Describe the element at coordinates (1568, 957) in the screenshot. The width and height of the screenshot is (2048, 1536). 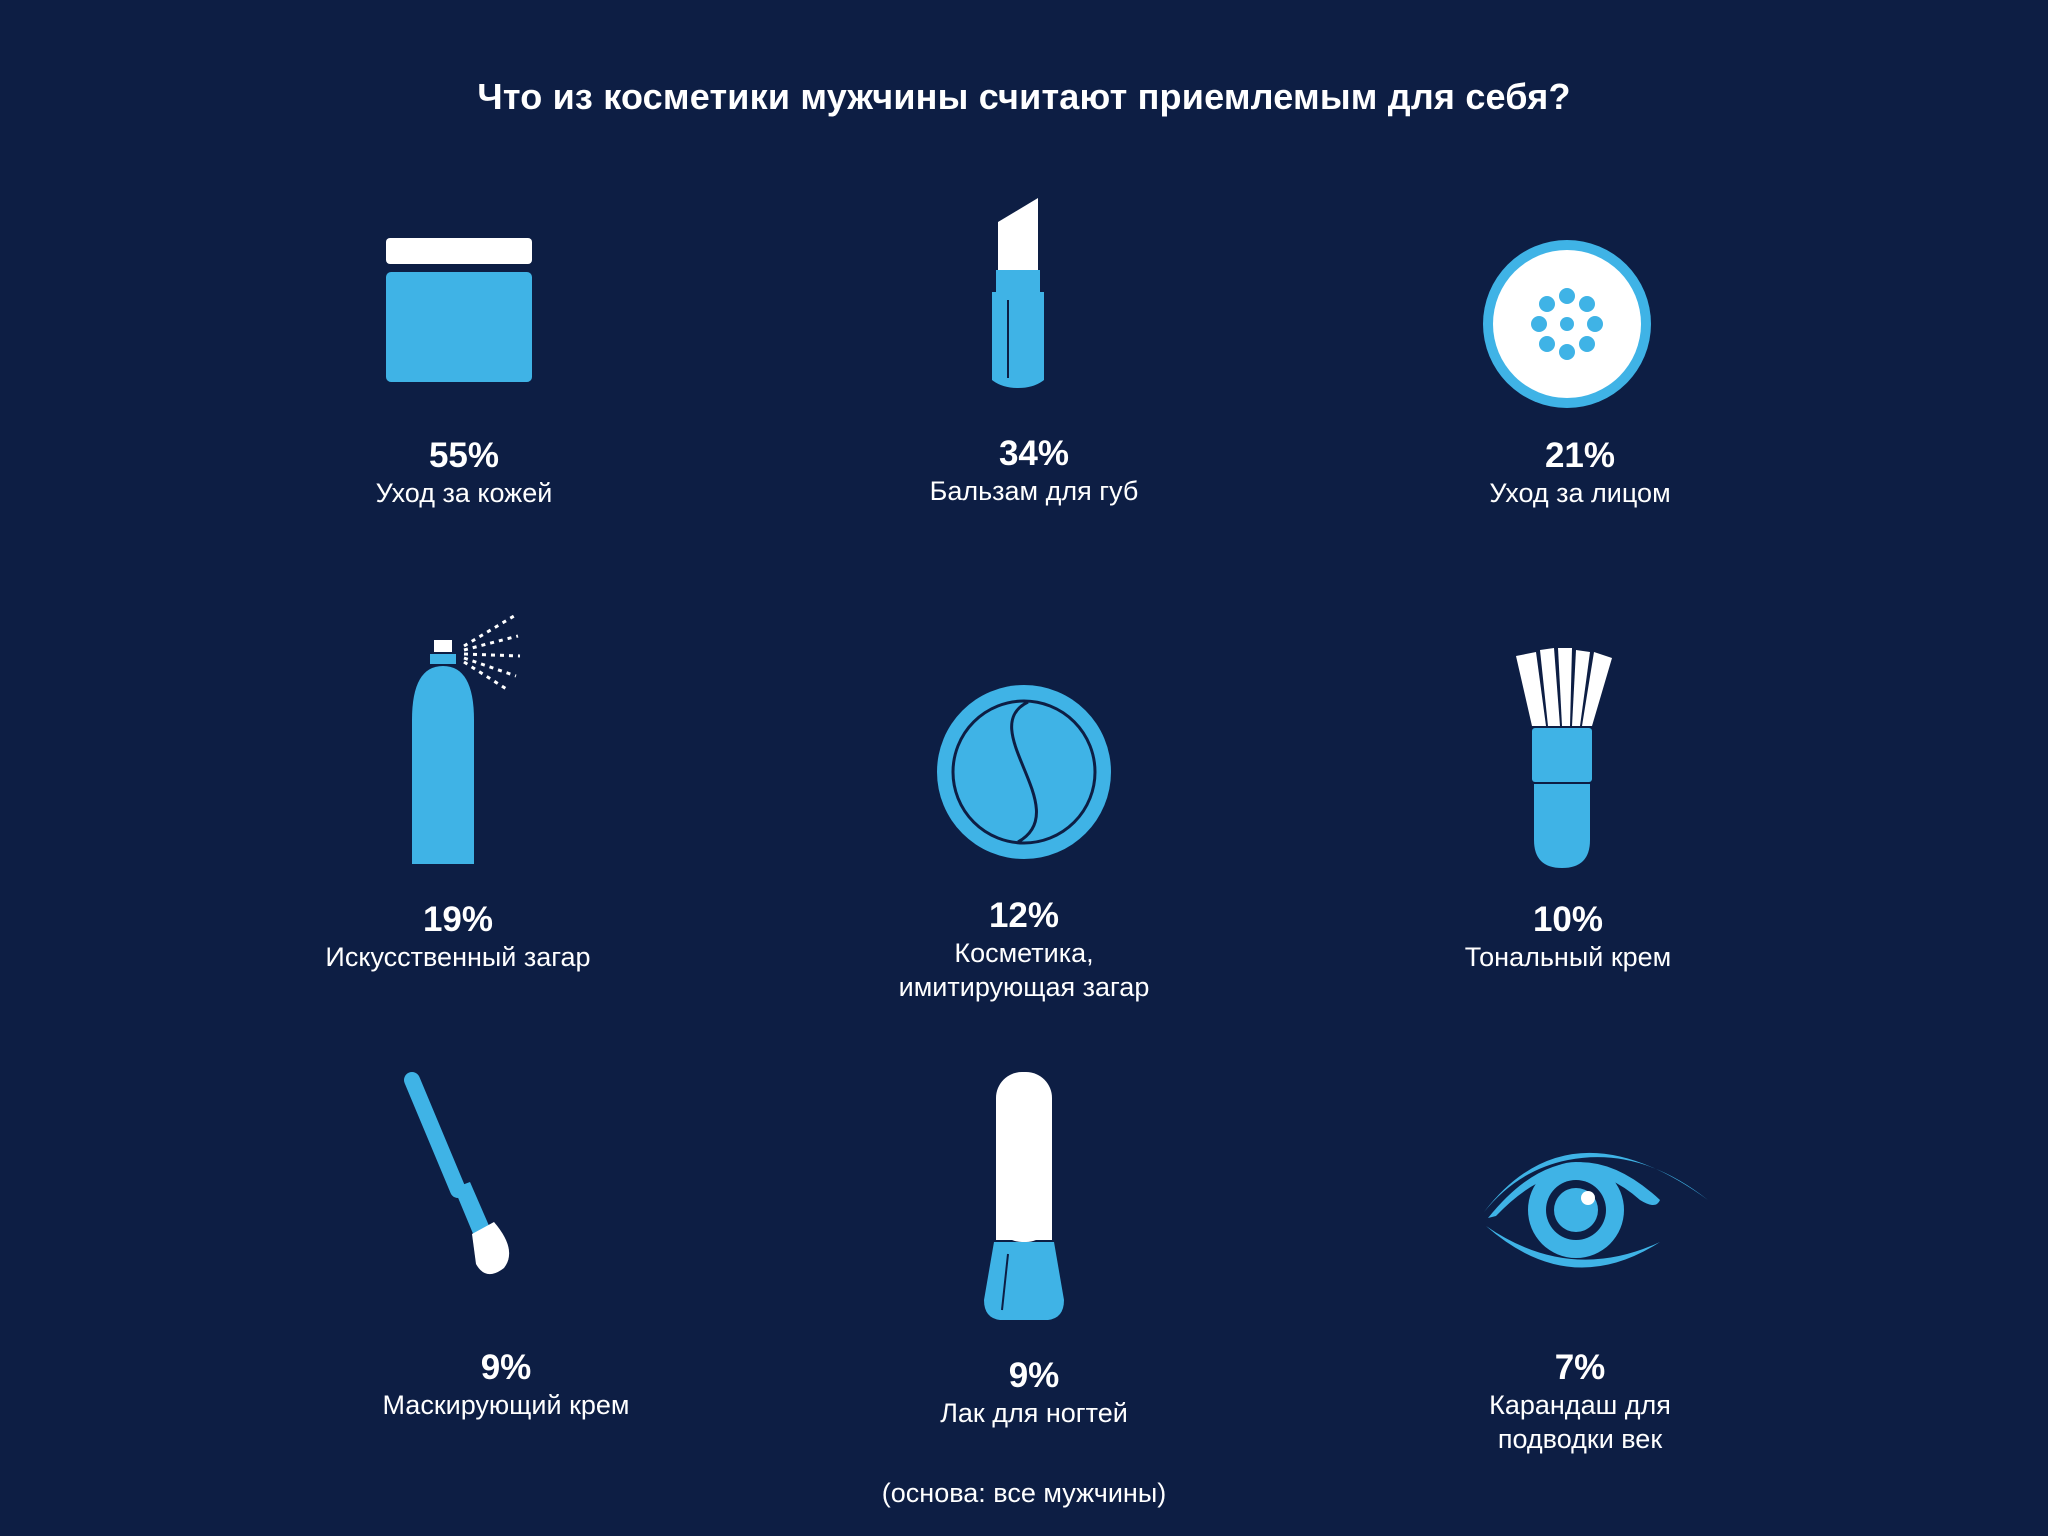
I see `item-label: Тональный крем` at that location.